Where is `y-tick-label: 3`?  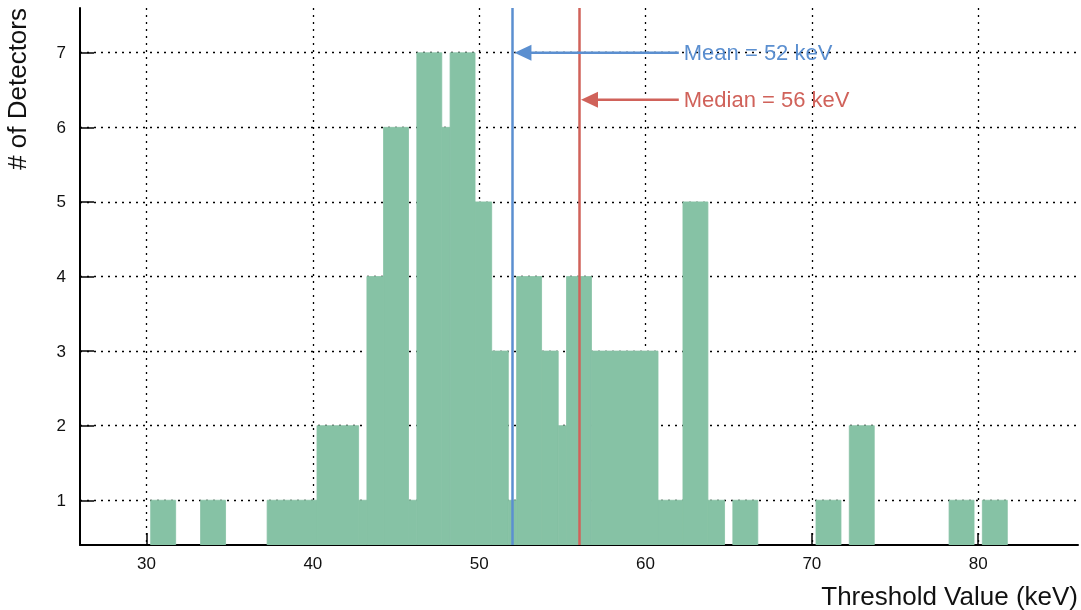
y-tick-label: 3 is located at coordinates (61, 351).